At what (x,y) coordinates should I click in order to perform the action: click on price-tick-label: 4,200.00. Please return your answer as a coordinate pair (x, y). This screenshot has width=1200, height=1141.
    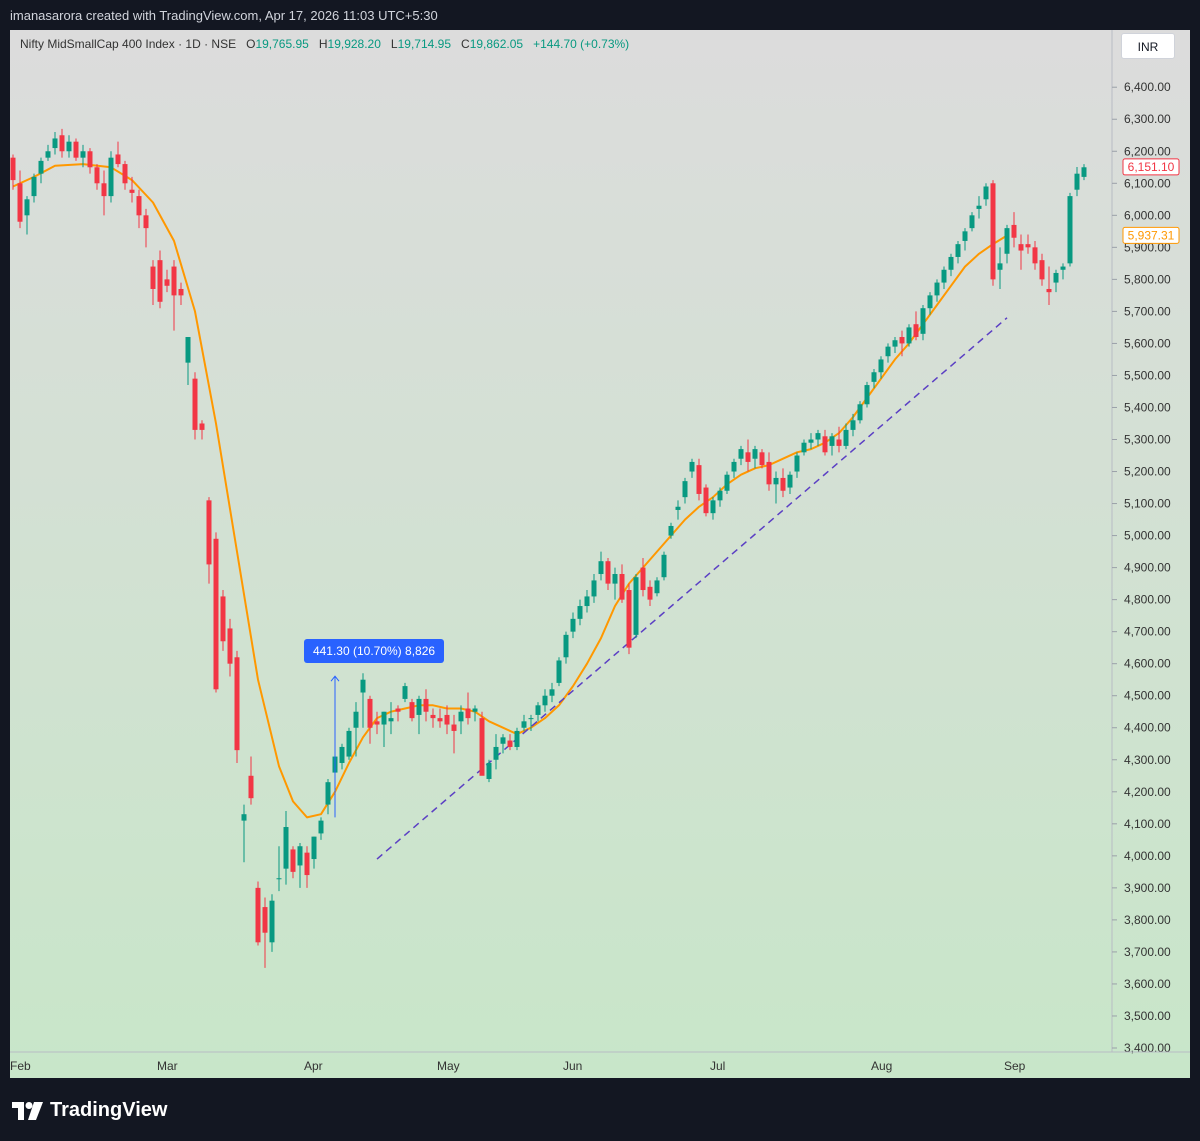
    Looking at the image, I should click on (1147, 792).